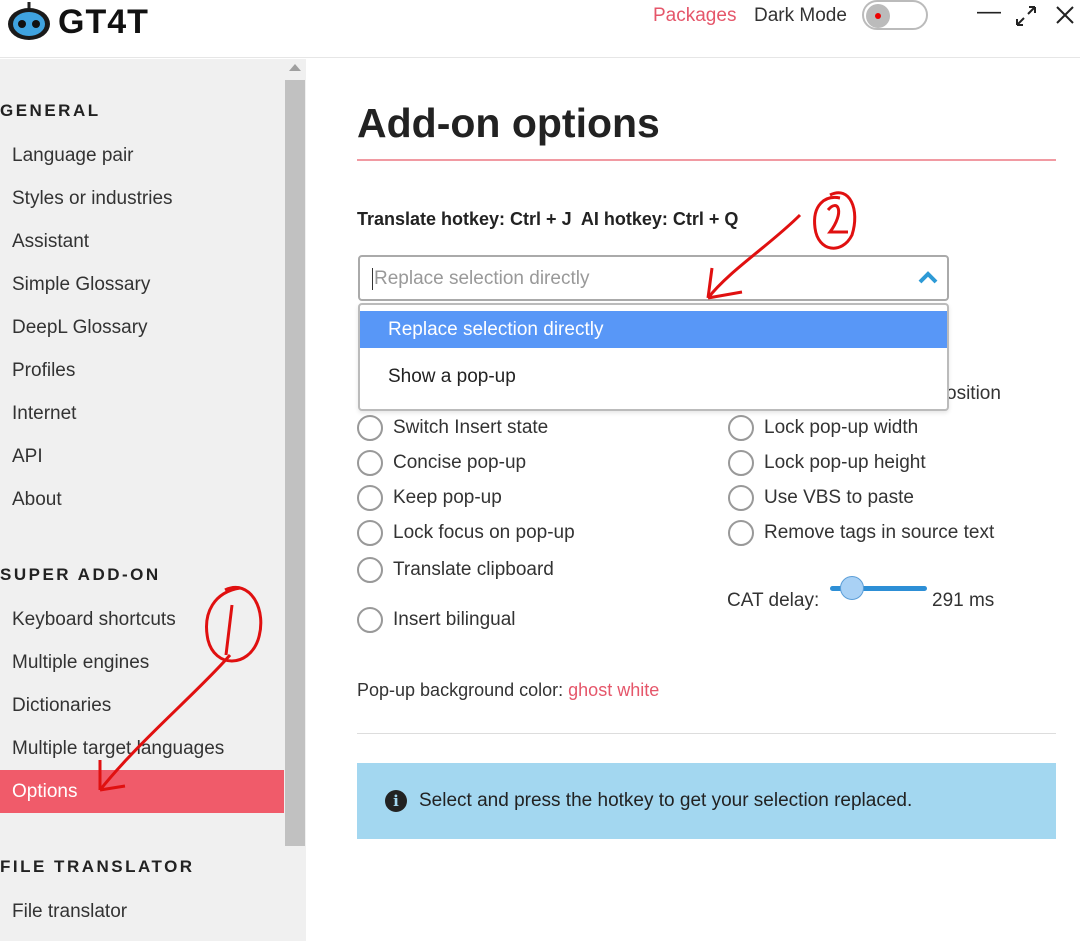 The height and width of the screenshot is (941, 1080). I want to click on sidebar-item-options: Options, so click(142, 791).